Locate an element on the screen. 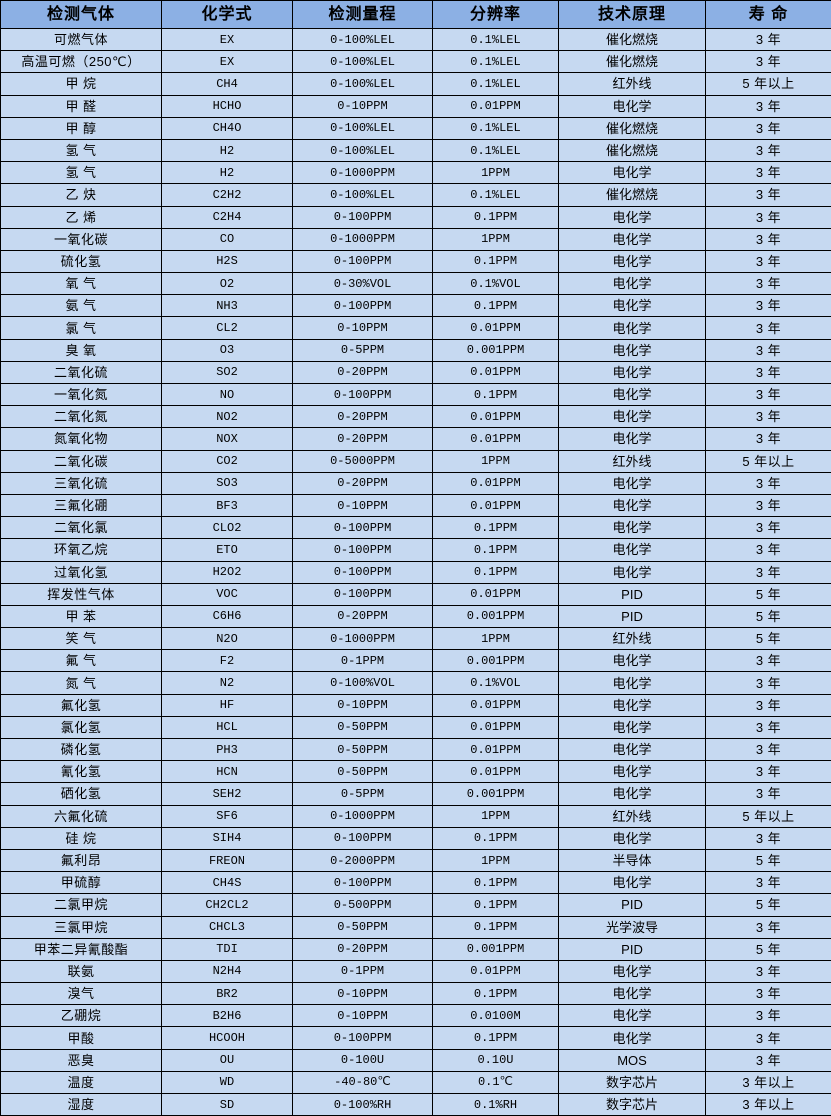 The width and height of the screenshot is (831, 1116). cell-gas: 甲硫醇 is located at coordinates (81, 883).